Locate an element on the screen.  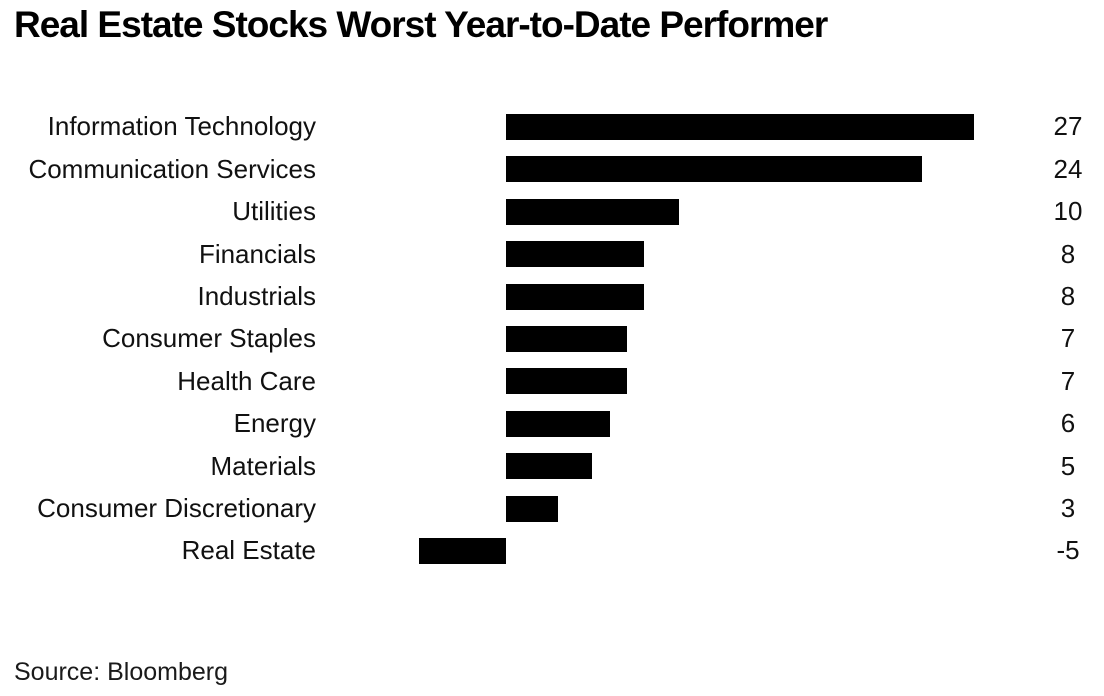
category-label: Real Estate is located at coordinates (248, 550).